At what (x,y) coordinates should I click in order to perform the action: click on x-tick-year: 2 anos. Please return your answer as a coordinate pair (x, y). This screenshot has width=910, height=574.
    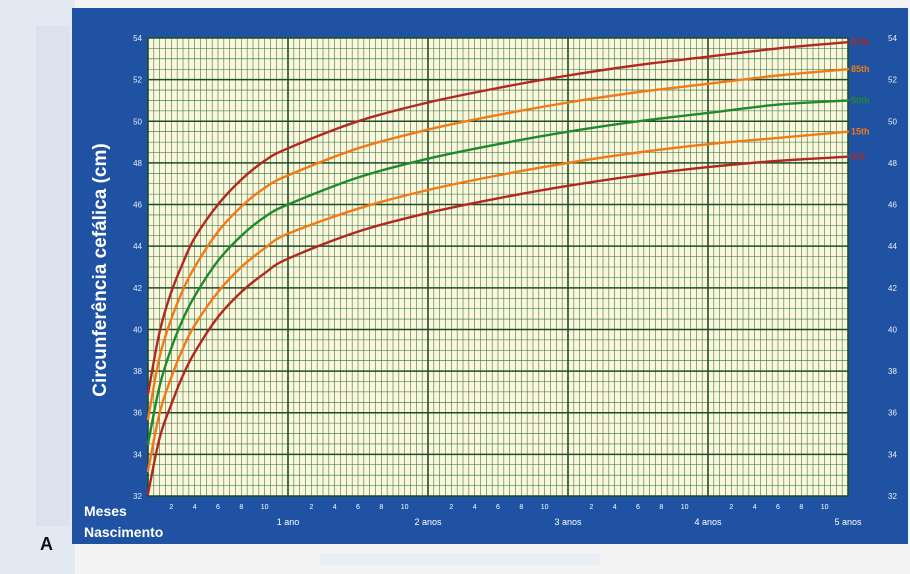
    Looking at the image, I should click on (428, 522).